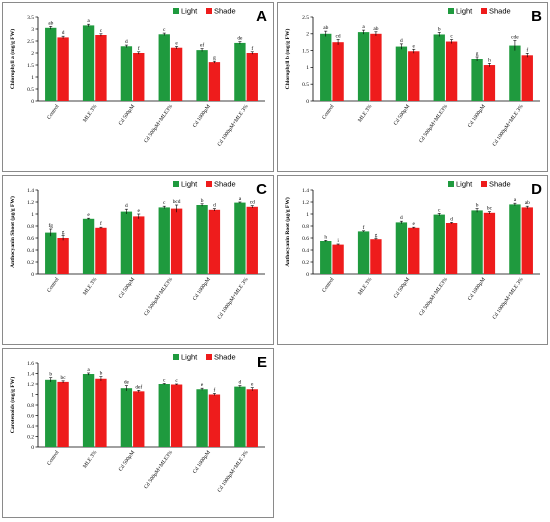 This screenshot has height=522, width=550. What do you see at coordinates (12, 59) in the screenshot?
I see `y-axis-label: Chlorophyll a (mg/g FW)` at bounding box center [12, 59].